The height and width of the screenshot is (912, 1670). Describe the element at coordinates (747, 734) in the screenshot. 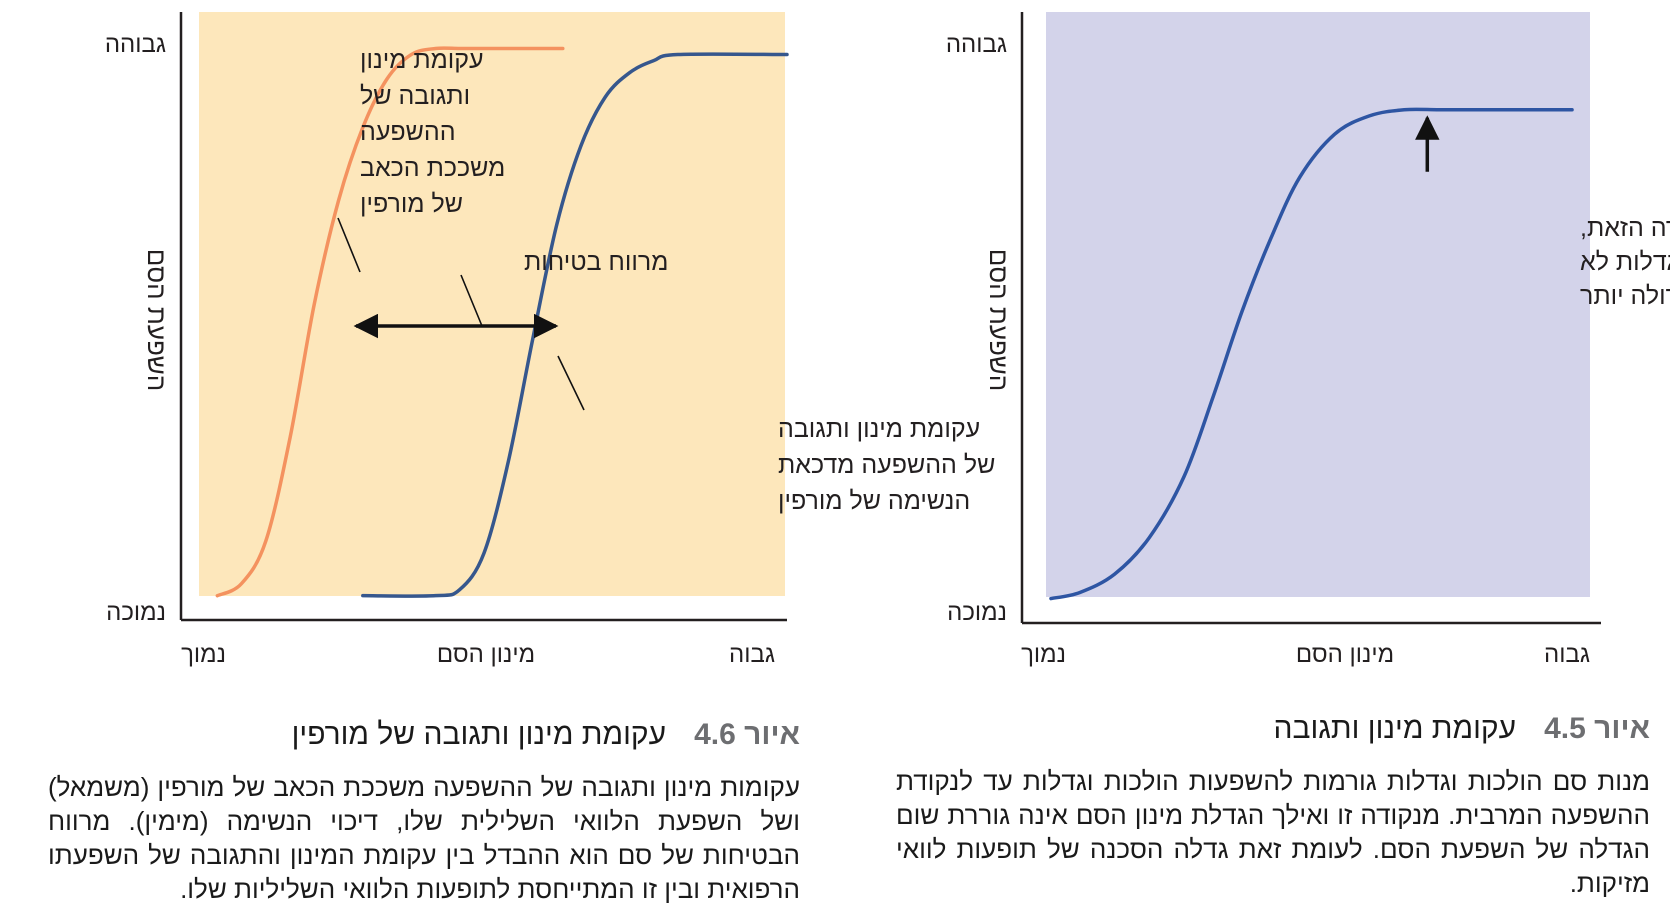

I see `figure-number: איור 4.6` at that location.